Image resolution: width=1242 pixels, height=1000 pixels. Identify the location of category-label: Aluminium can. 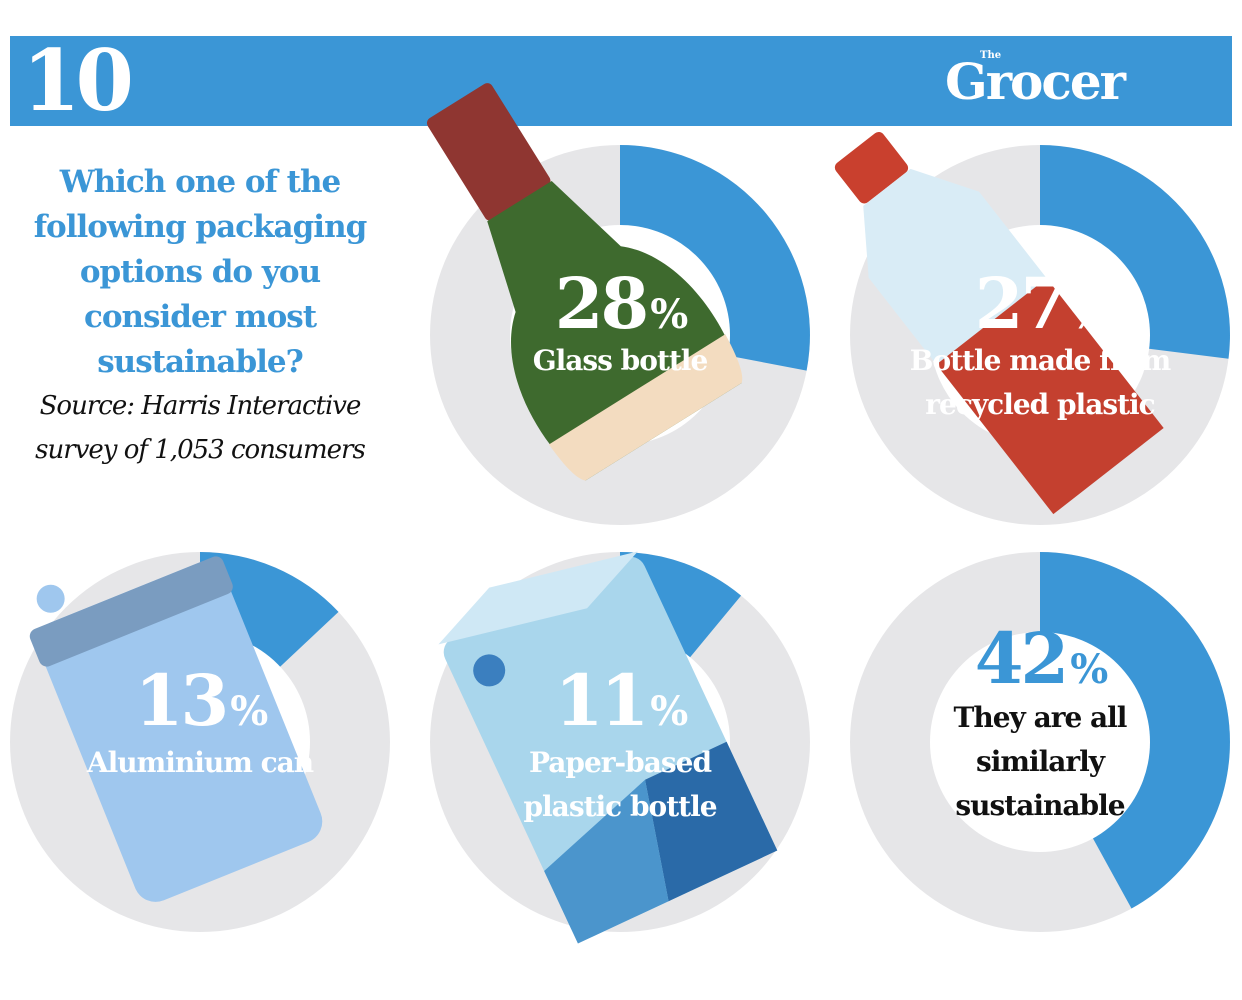
(200, 762).